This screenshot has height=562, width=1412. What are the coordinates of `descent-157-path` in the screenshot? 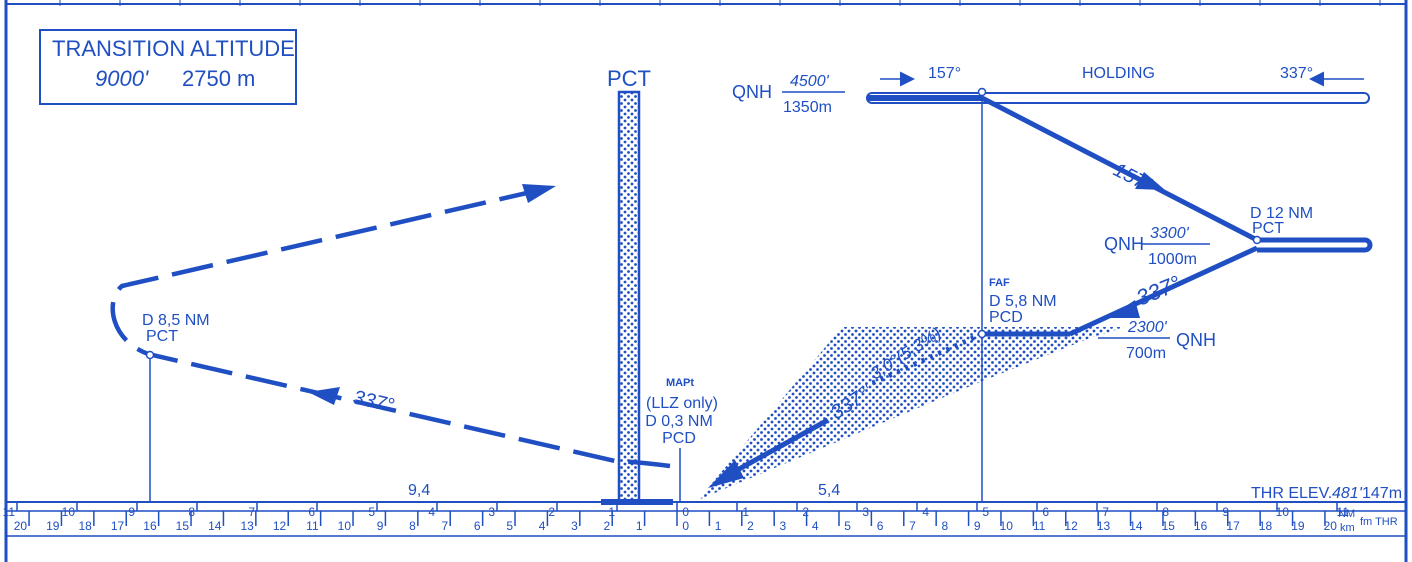 It's located at (1119, 169).